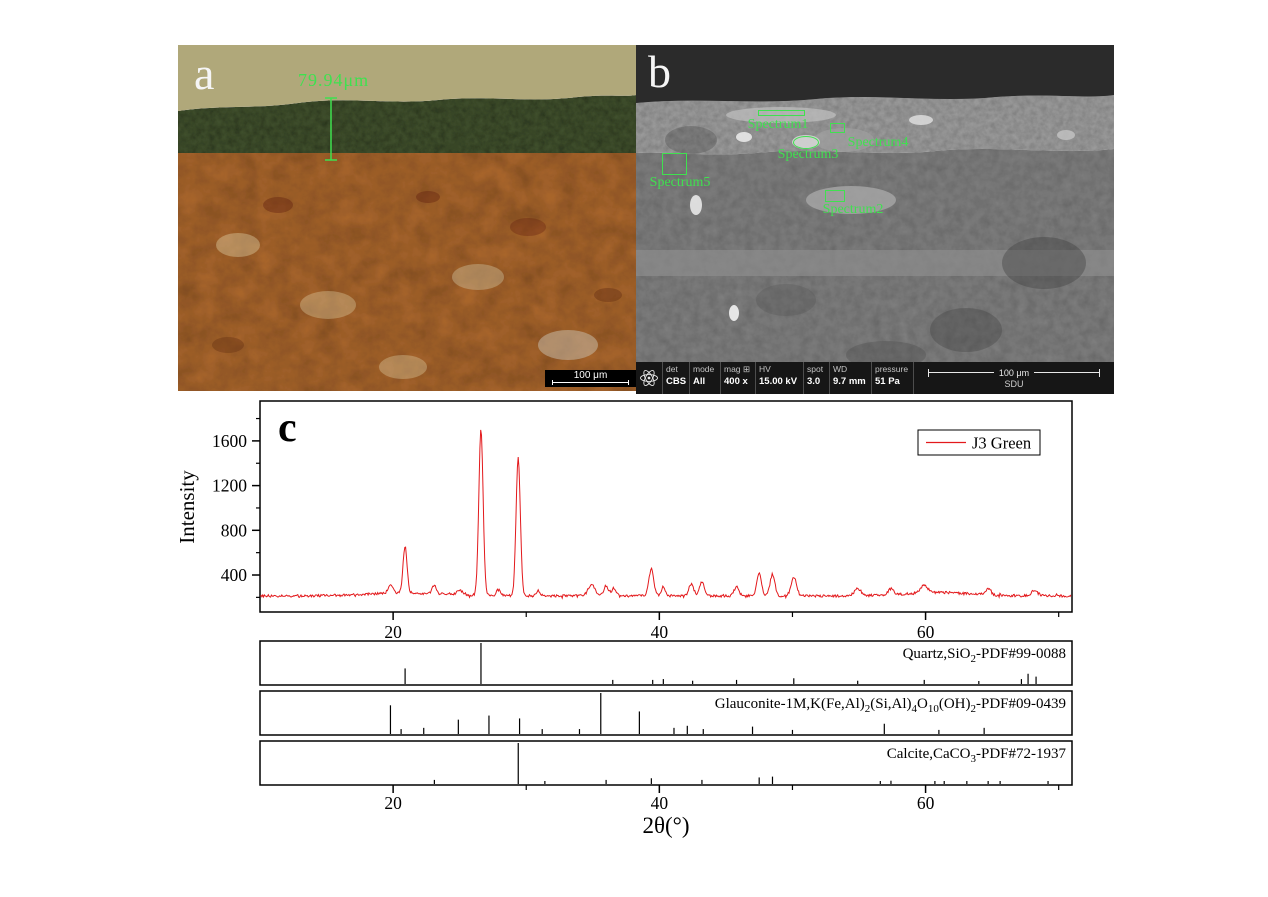 The height and width of the screenshot is (897, 1268). I want to click on sem-param-header: spot, so click(815, 369).